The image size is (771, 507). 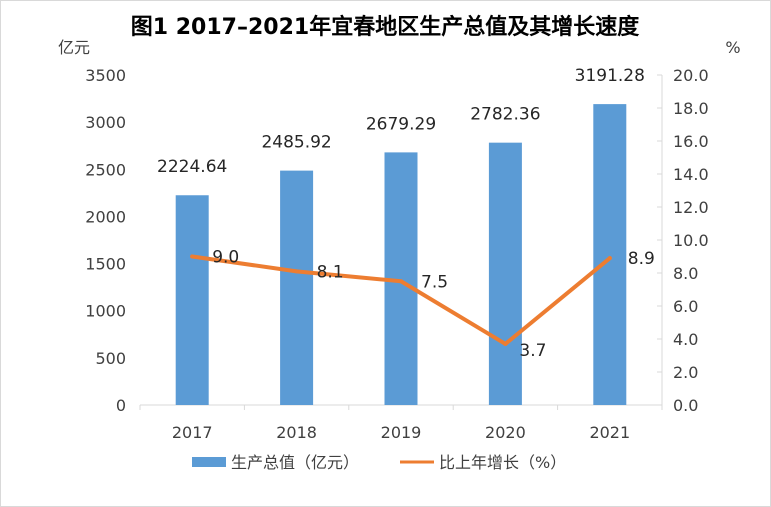 What do you see at coordinates (434, 282) in the screenshot?
I see `line-data-label: 7.5` at bounding box center [434, 282].